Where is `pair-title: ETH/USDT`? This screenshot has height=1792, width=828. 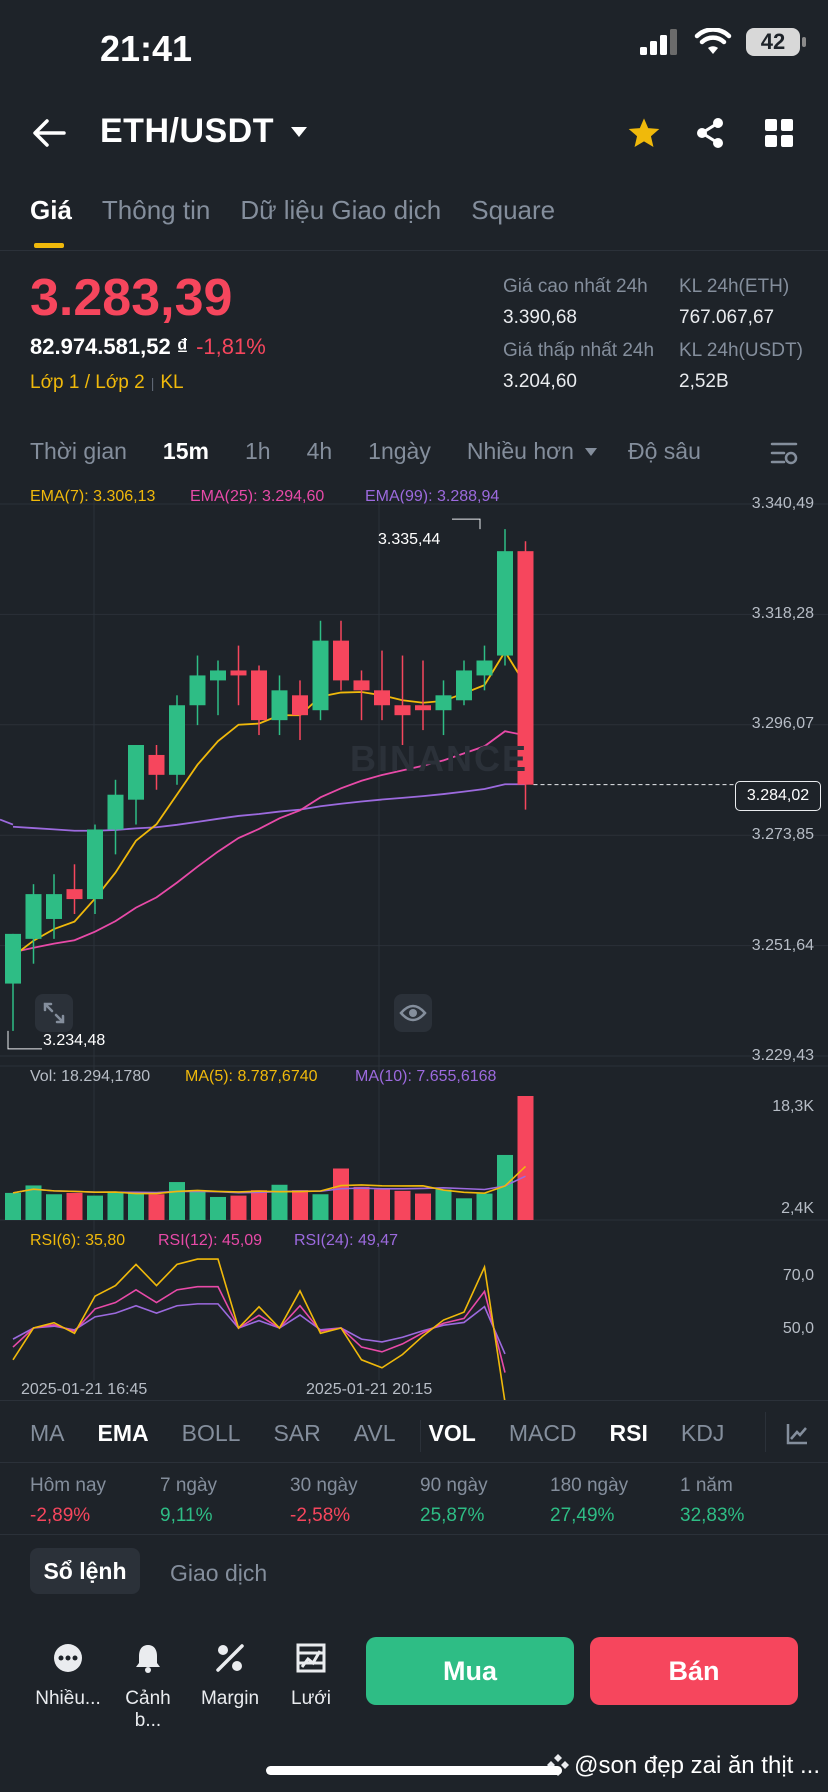 pair-title: ETH/USDT is located at coordinates (187, 131).